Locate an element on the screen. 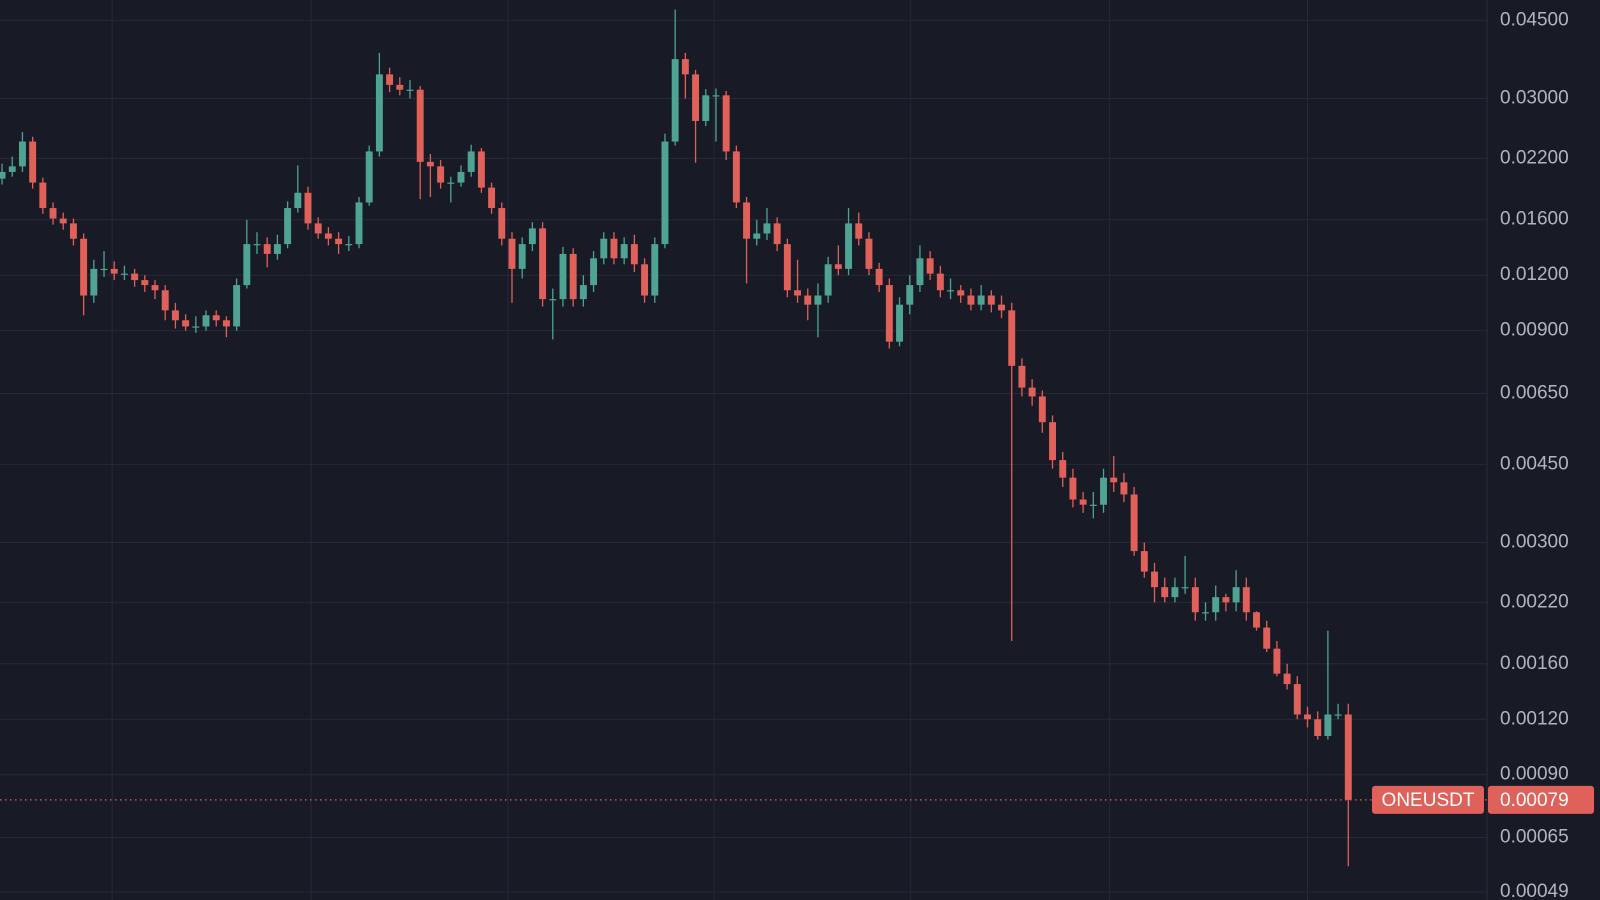  y-tick-label: 0.00160 is located at coordinates (1534, 663).